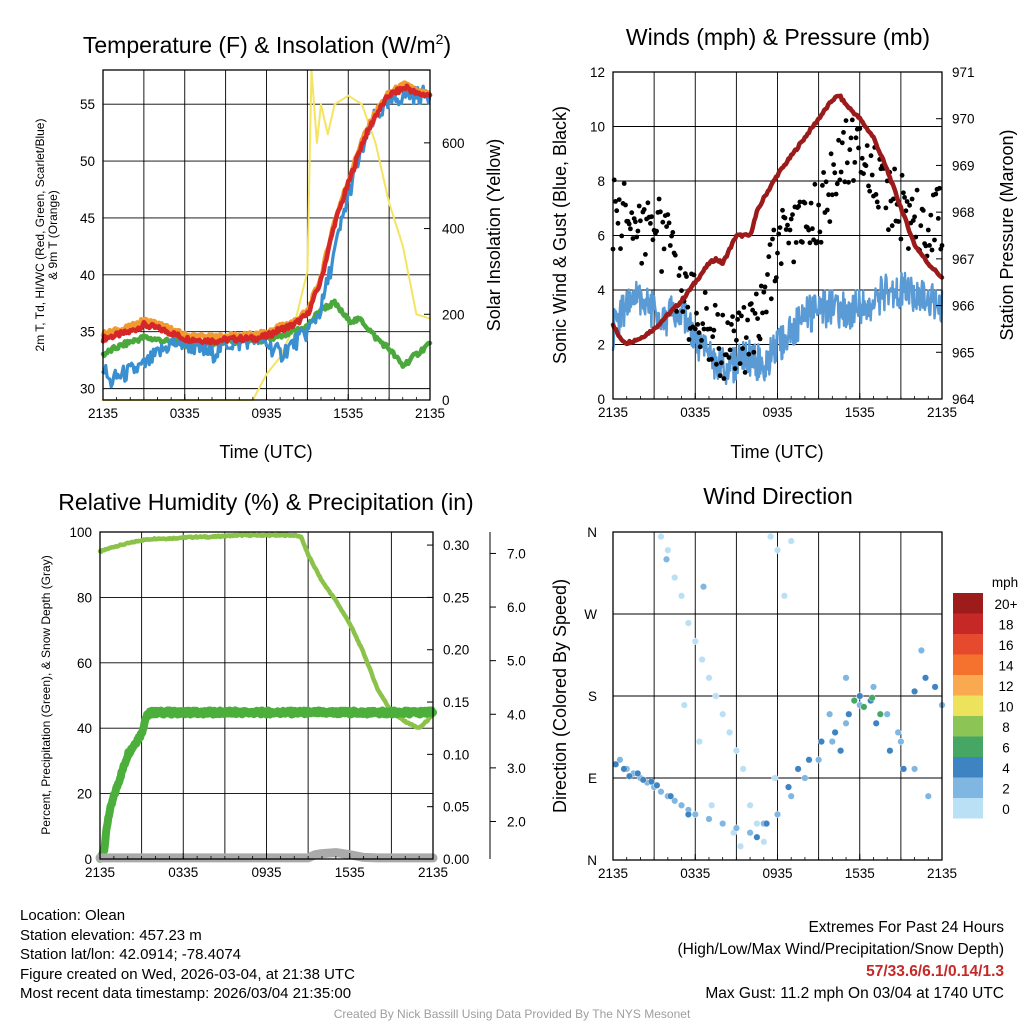  What do you see at coordinates (266, 235) in the screenshot?
I see `temp-series` at bounding box center [266, 235].